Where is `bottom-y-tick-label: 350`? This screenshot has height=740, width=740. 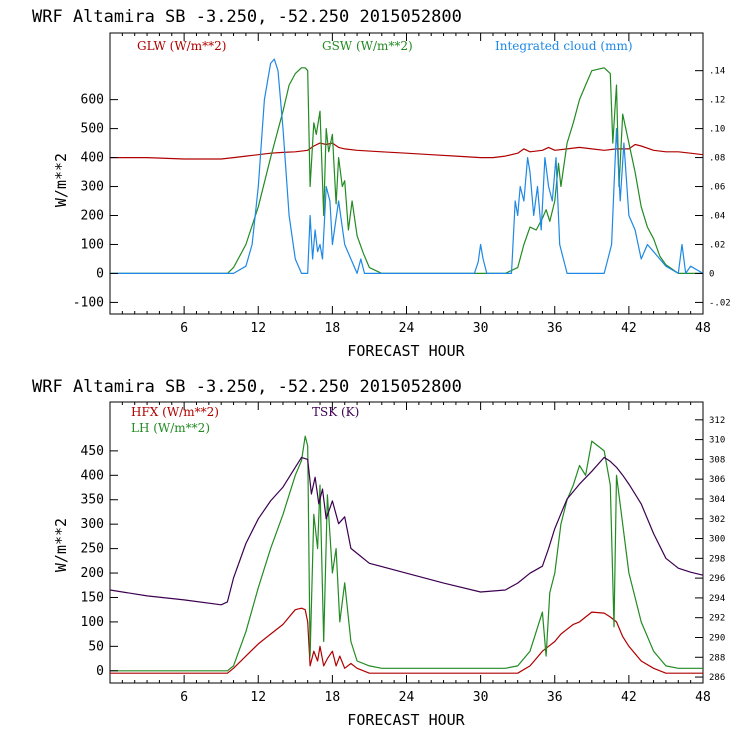 bottom-y-tick-label: 350 is located at coordinates (92, 500).